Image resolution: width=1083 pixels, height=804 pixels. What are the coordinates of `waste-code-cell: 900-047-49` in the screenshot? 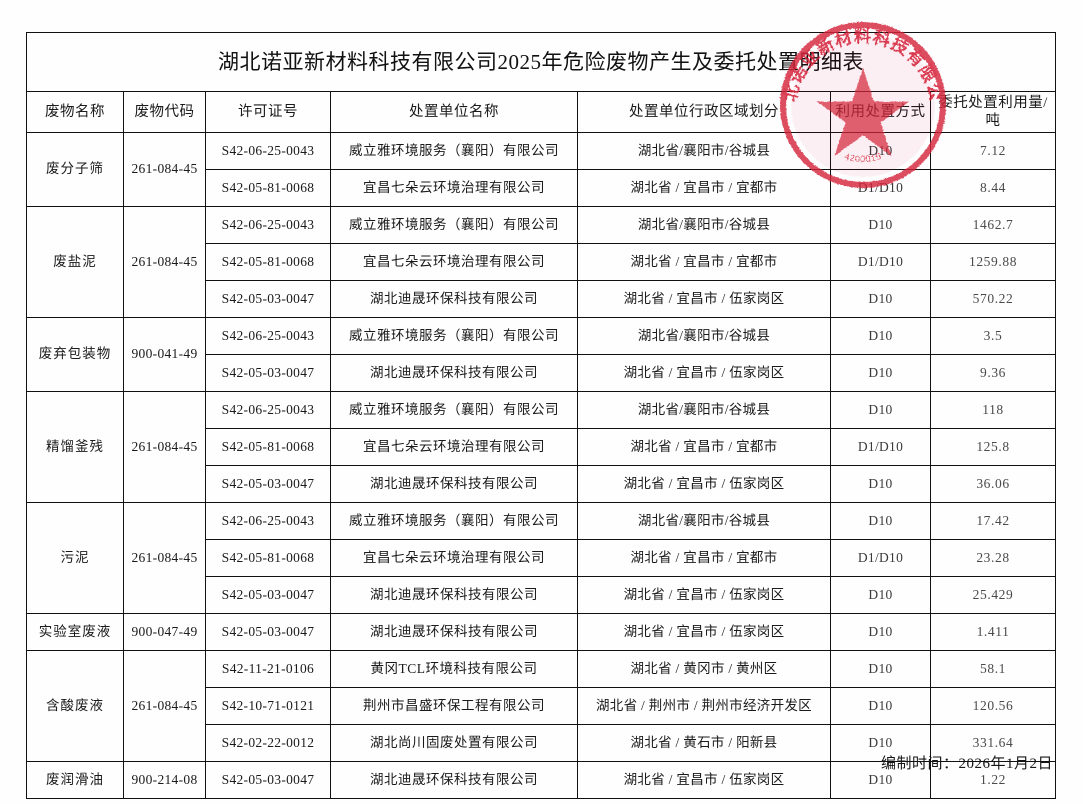 It's located at (164, 632).